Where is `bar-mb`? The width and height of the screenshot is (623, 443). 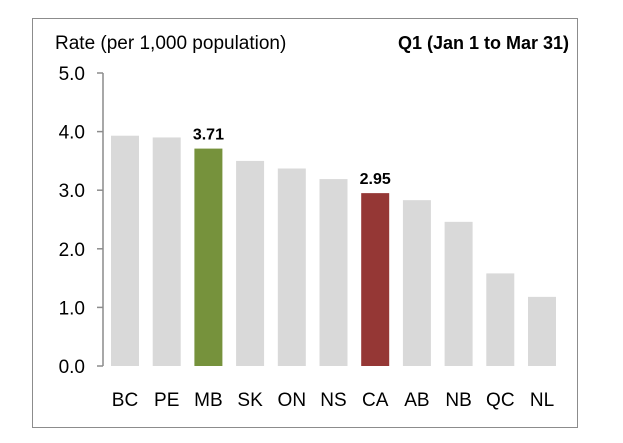
bar-mb is located at coordinates (208, 257).